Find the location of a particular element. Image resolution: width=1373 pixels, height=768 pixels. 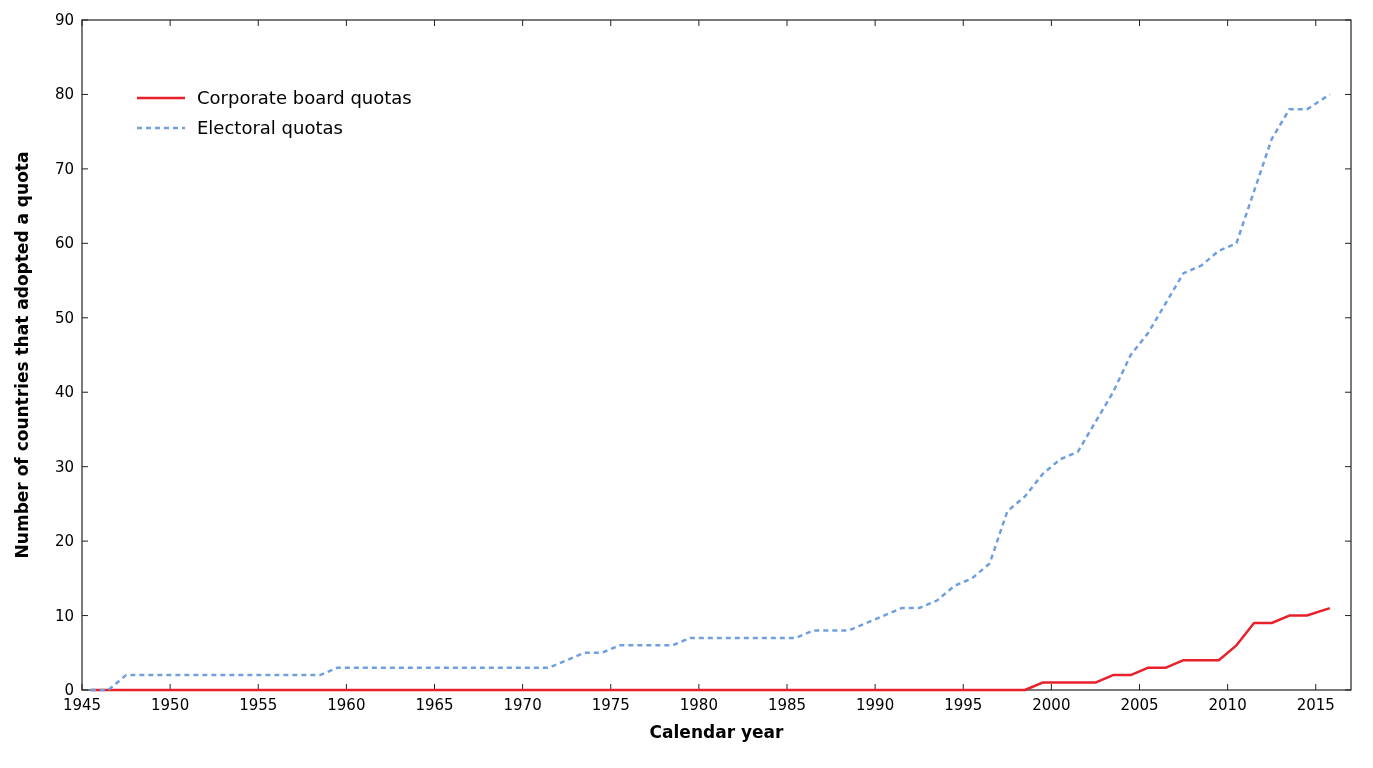

x-tick-label: 2005 is located at coordinates (1139, 705).